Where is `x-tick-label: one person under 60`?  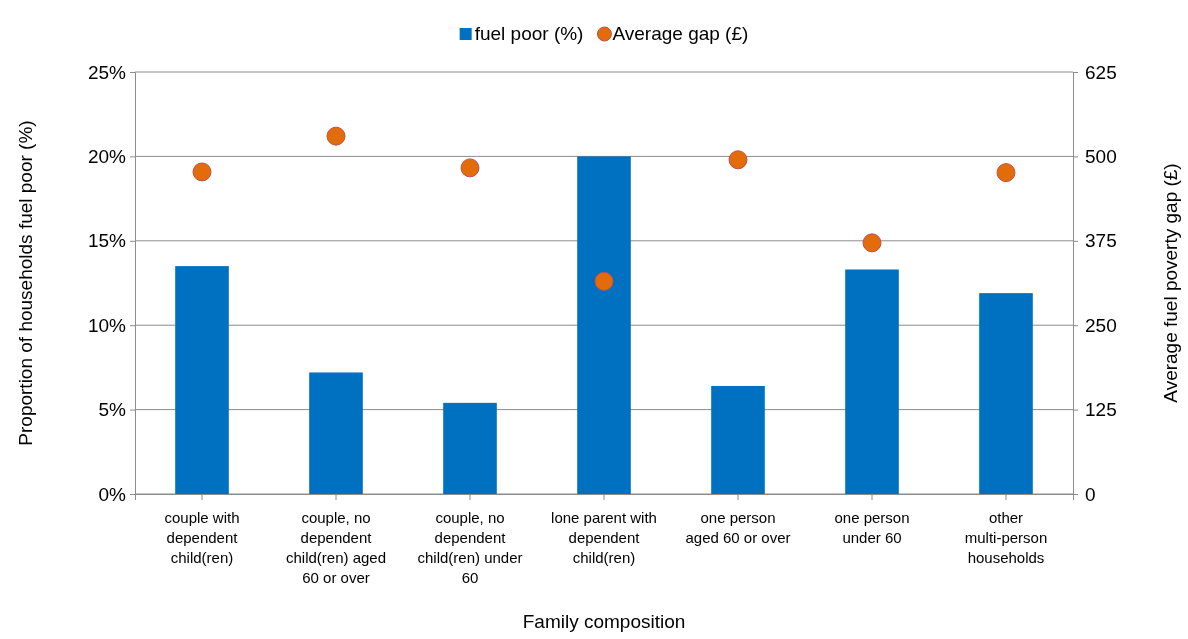
x-tick-label: one person under 60 is located at coordinates (872, 527).